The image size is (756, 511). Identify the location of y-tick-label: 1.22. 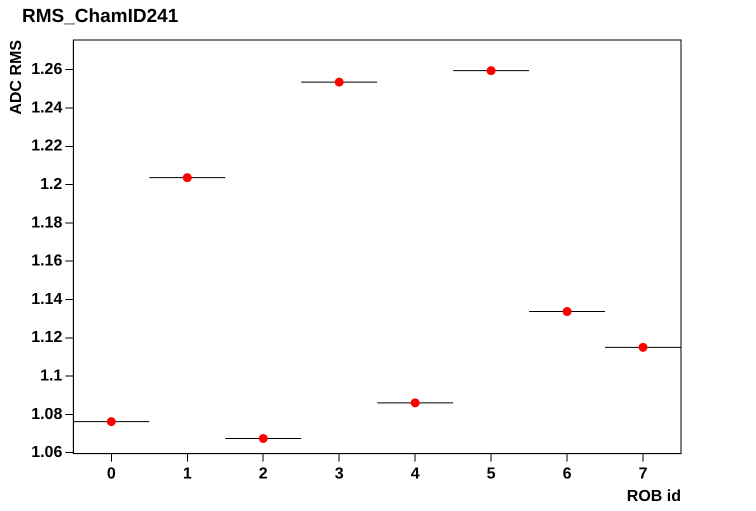
(46, 146).